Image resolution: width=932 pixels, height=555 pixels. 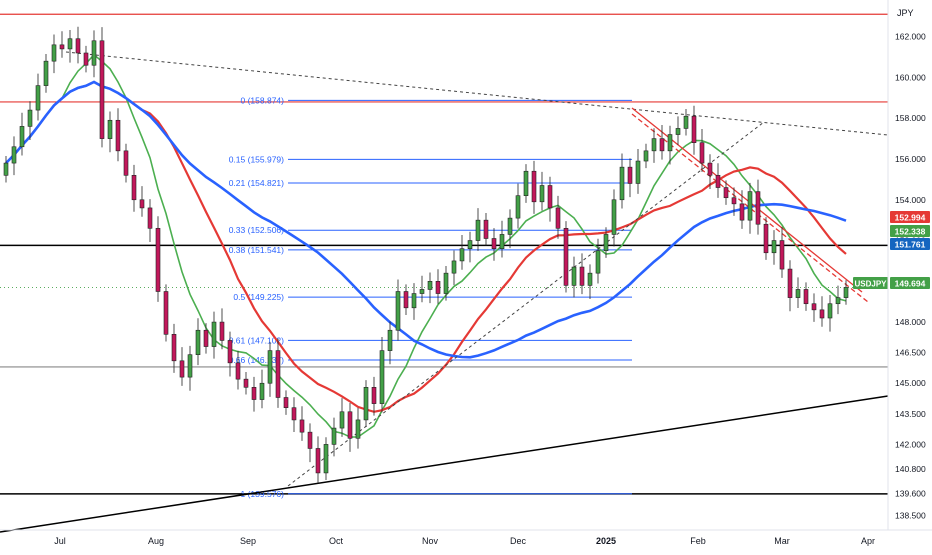 What do you see at coordinates (910, 159) in the screenshot?
I see `price-tick-3: 156.000` at bounding box center [910, 159].